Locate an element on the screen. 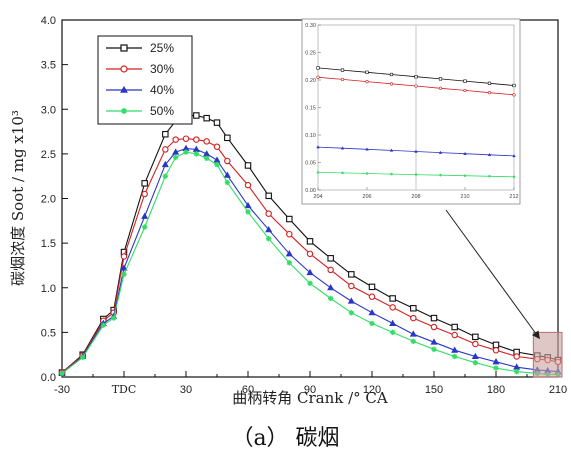 The image size is (571, 470). y-tick-label: 3.5 is located at coordinates (48, 66).